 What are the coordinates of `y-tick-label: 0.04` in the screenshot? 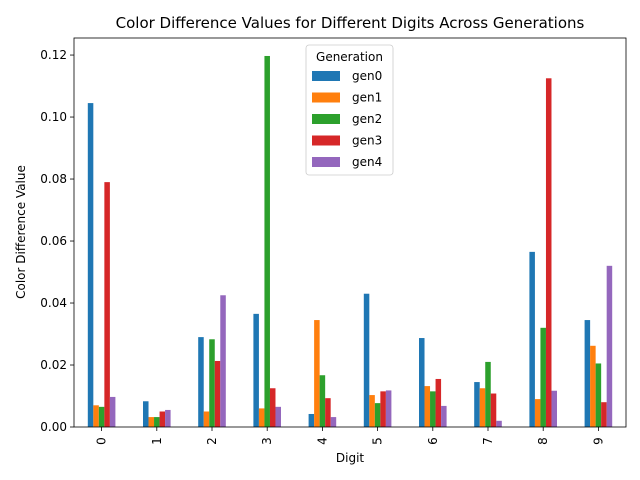 It's located at (53, 303).